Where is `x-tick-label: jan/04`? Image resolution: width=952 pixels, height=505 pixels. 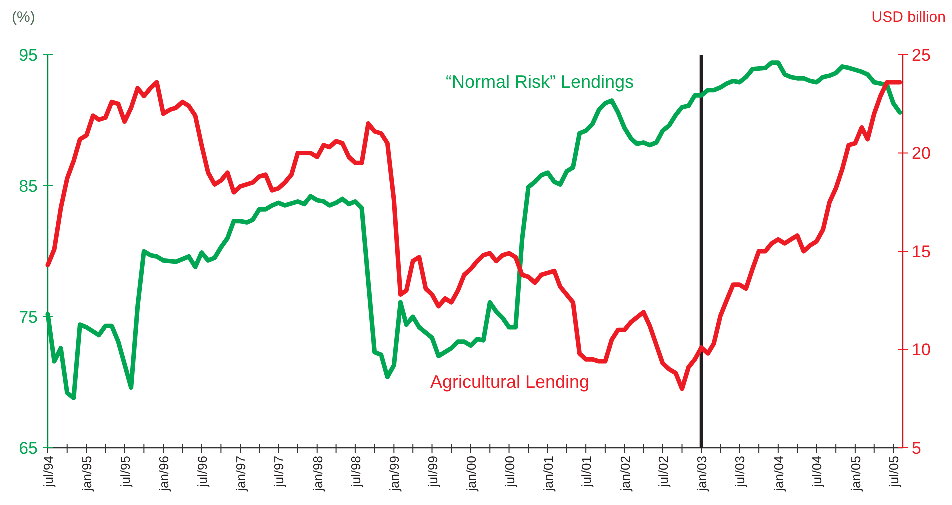
x-tick-label: jan/04 is located at coordinates (778, 474).